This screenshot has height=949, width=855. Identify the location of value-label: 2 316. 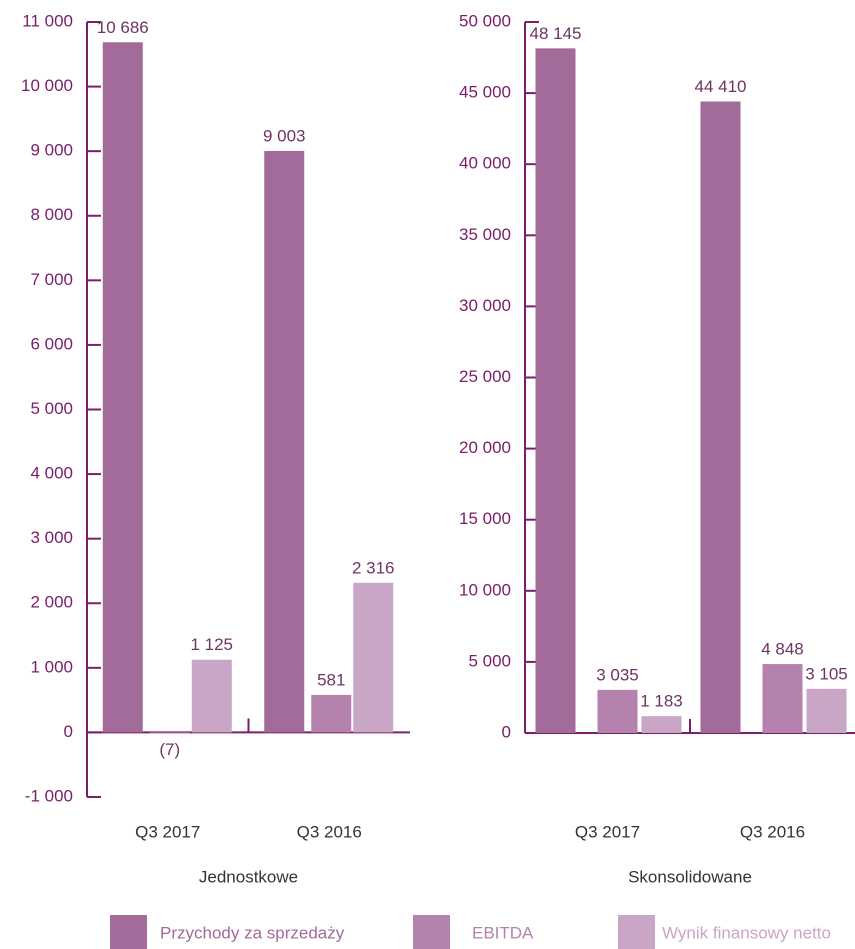
(373, 567).